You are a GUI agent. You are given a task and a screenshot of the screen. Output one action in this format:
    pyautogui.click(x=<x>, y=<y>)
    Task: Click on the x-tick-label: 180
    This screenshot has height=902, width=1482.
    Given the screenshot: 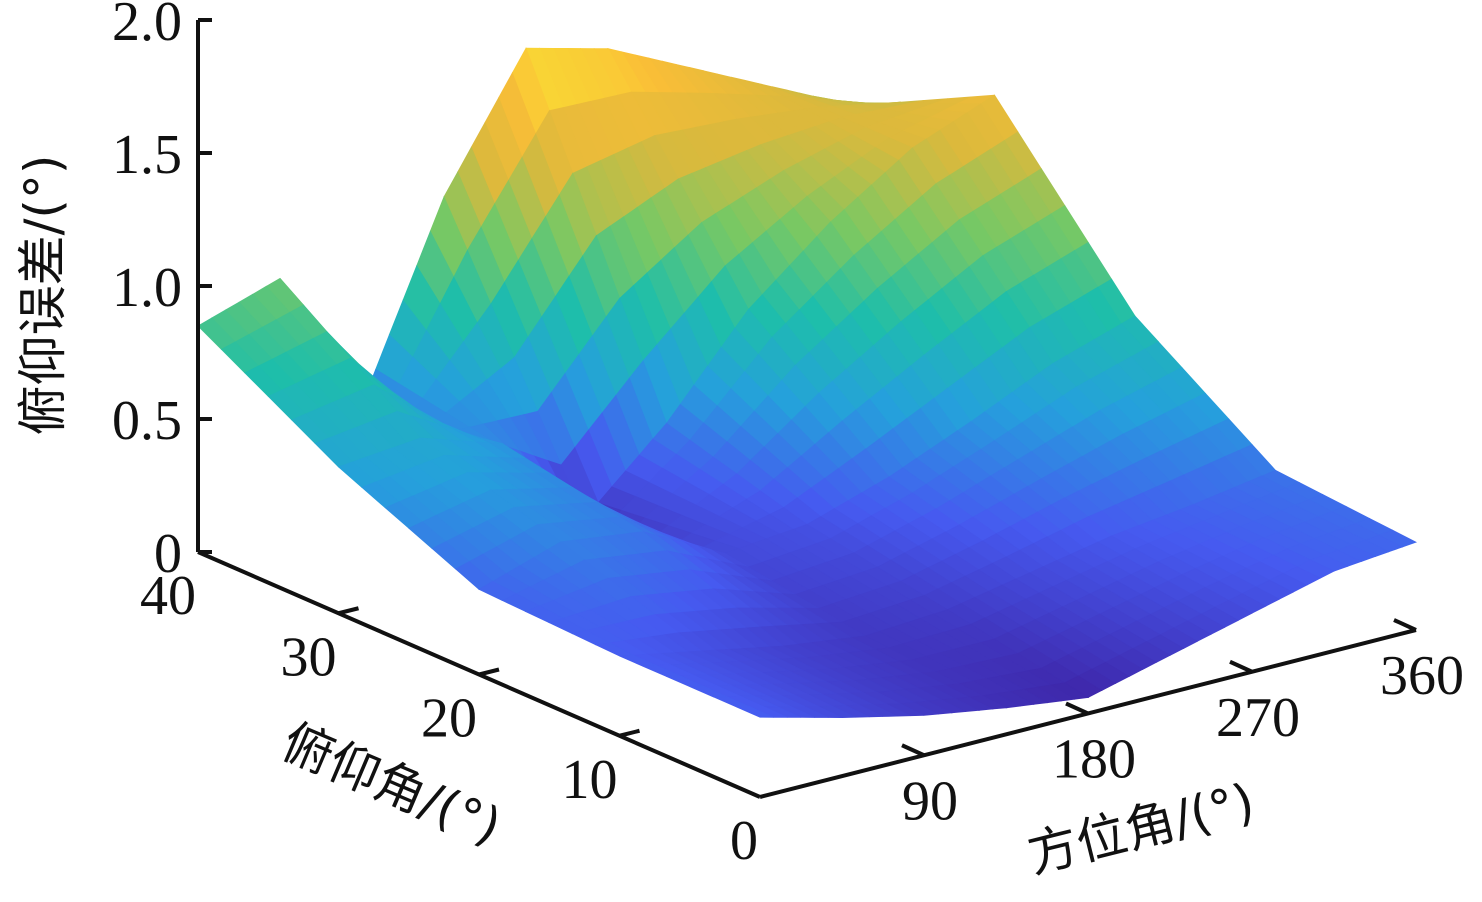 What is the action you would take?
    pyautogui.click(x=1094, y=760)
    